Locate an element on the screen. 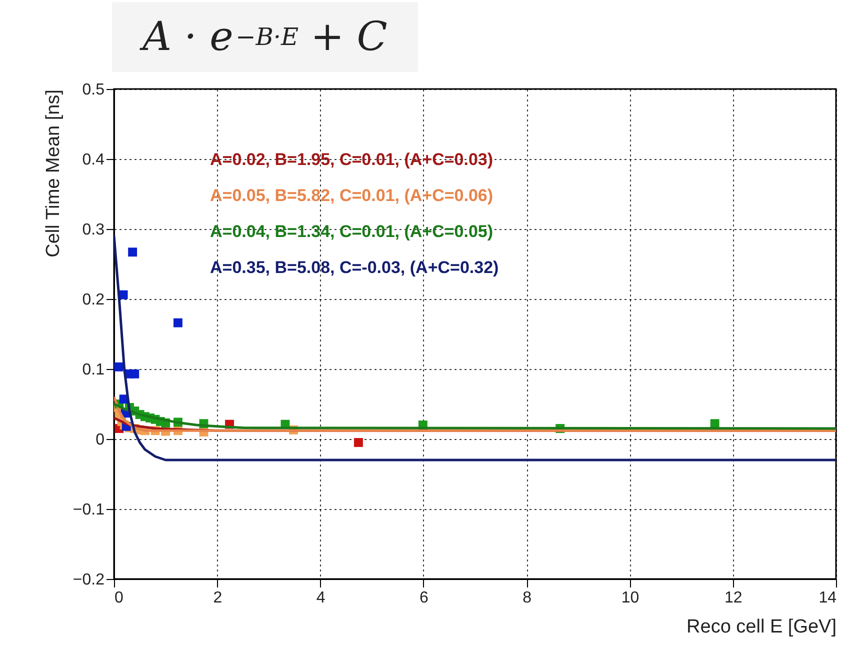 The height and width of the screenshot is (645, 857). chart-title: A · e$^{−B·E}$ + C is located at coordinates (265, 37).